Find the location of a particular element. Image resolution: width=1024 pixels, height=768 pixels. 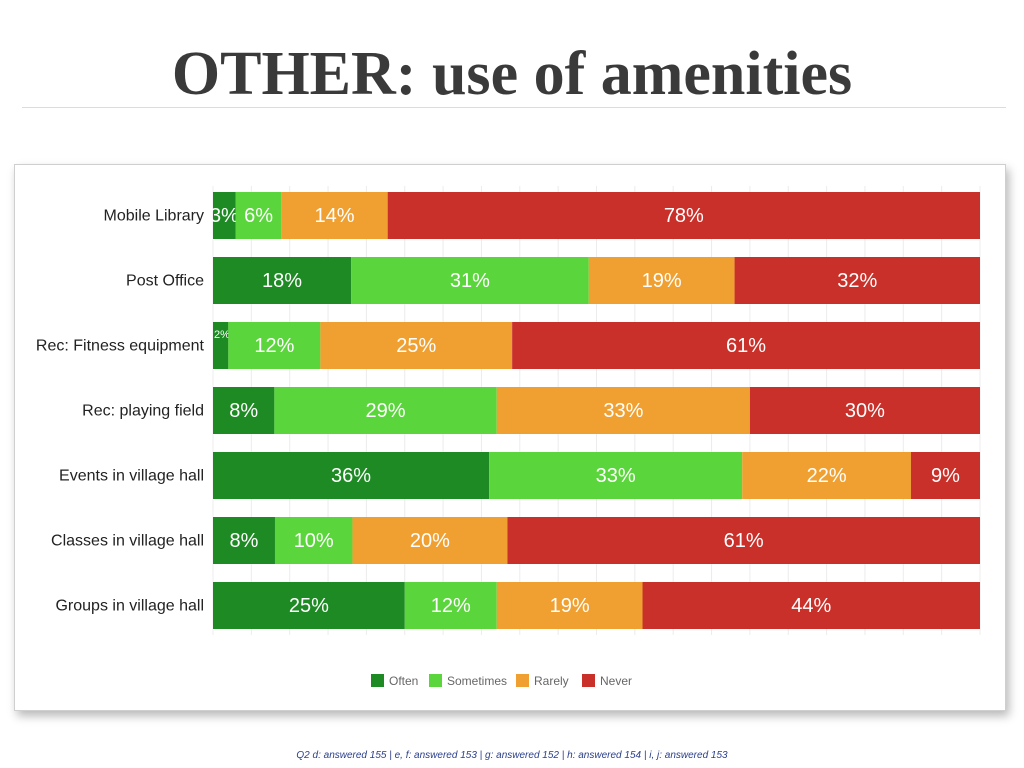

legend-label-never: Never is located at coordinates (616, 681).